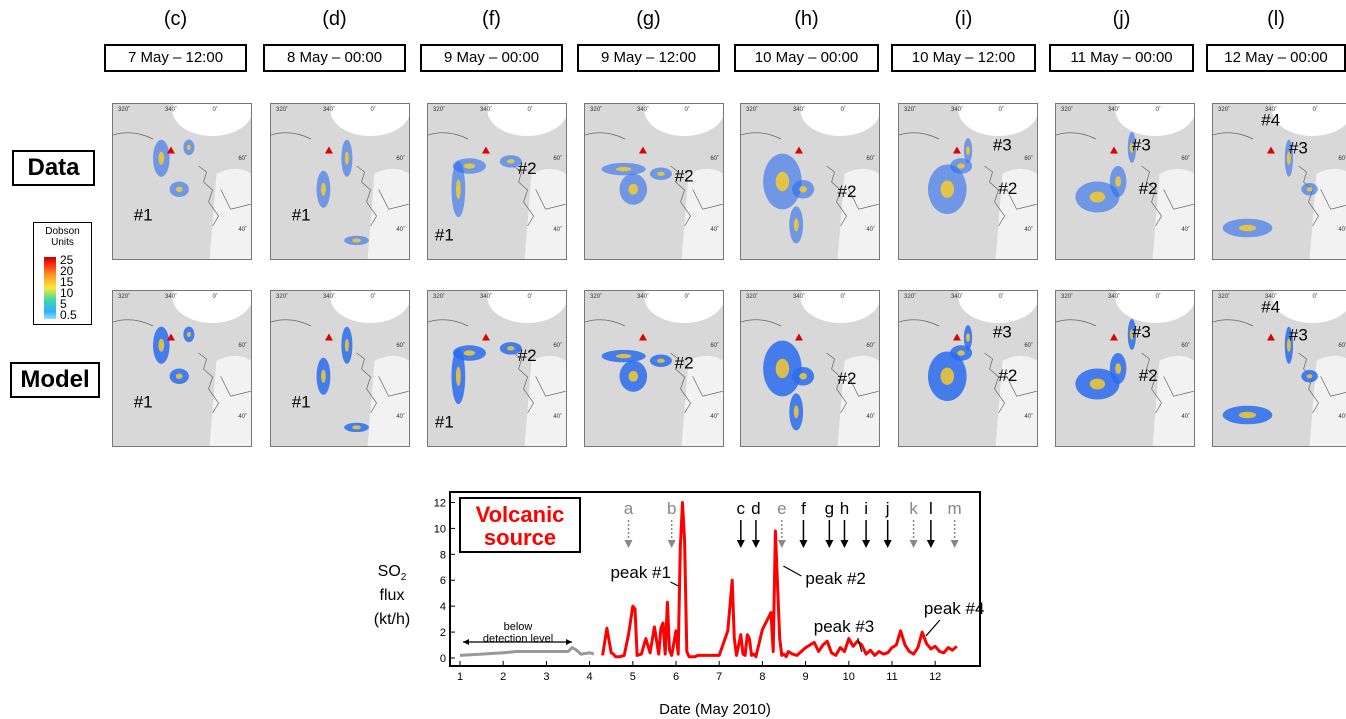  Describe the element at coordinates (440, 529) in the screenshot. I see `y-tick-label: 10` at that location.